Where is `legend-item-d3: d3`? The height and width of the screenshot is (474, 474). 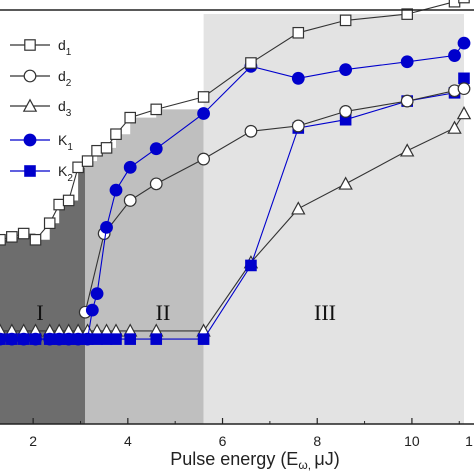 legend-item-d3: d3 is located at coordinates (41, 108).